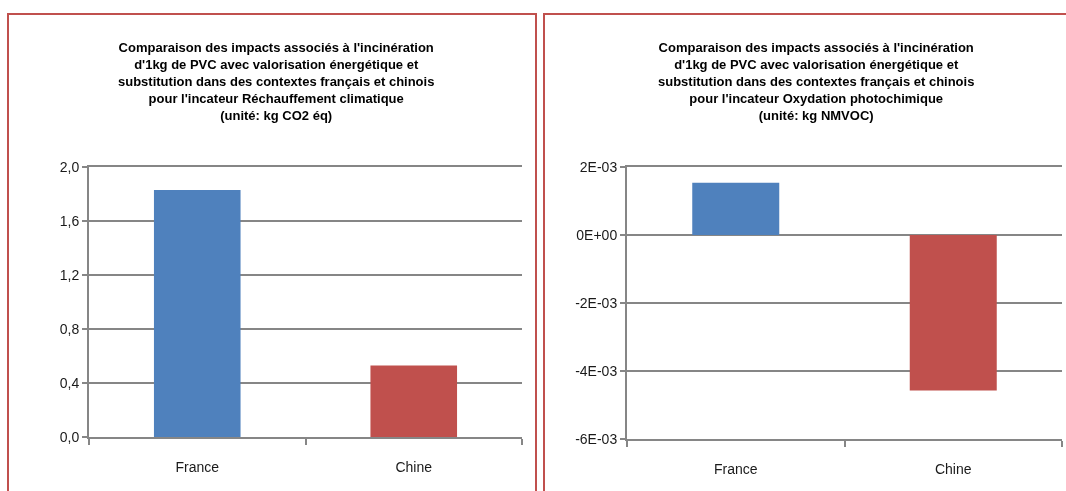  I want to click on y-tick-label: 0,0, so click(69, 436).